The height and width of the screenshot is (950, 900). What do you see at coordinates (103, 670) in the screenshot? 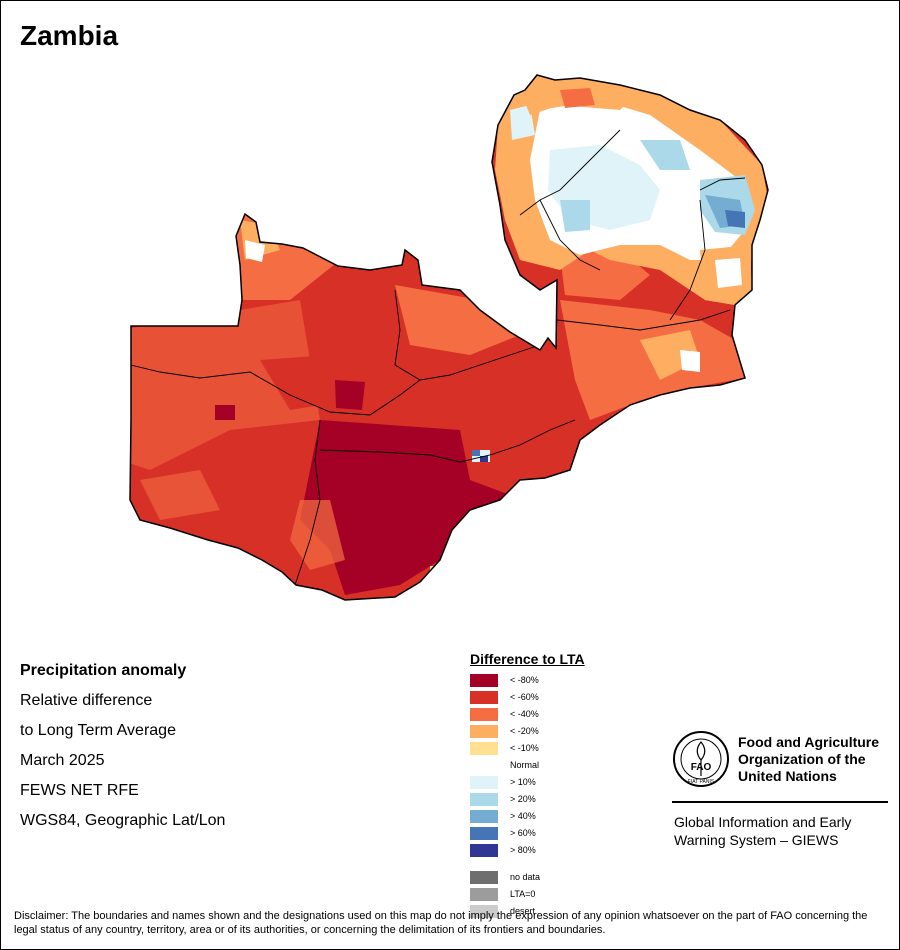
I see `info-heading: Precipitation anomaly` at bounding box center [103, 670].